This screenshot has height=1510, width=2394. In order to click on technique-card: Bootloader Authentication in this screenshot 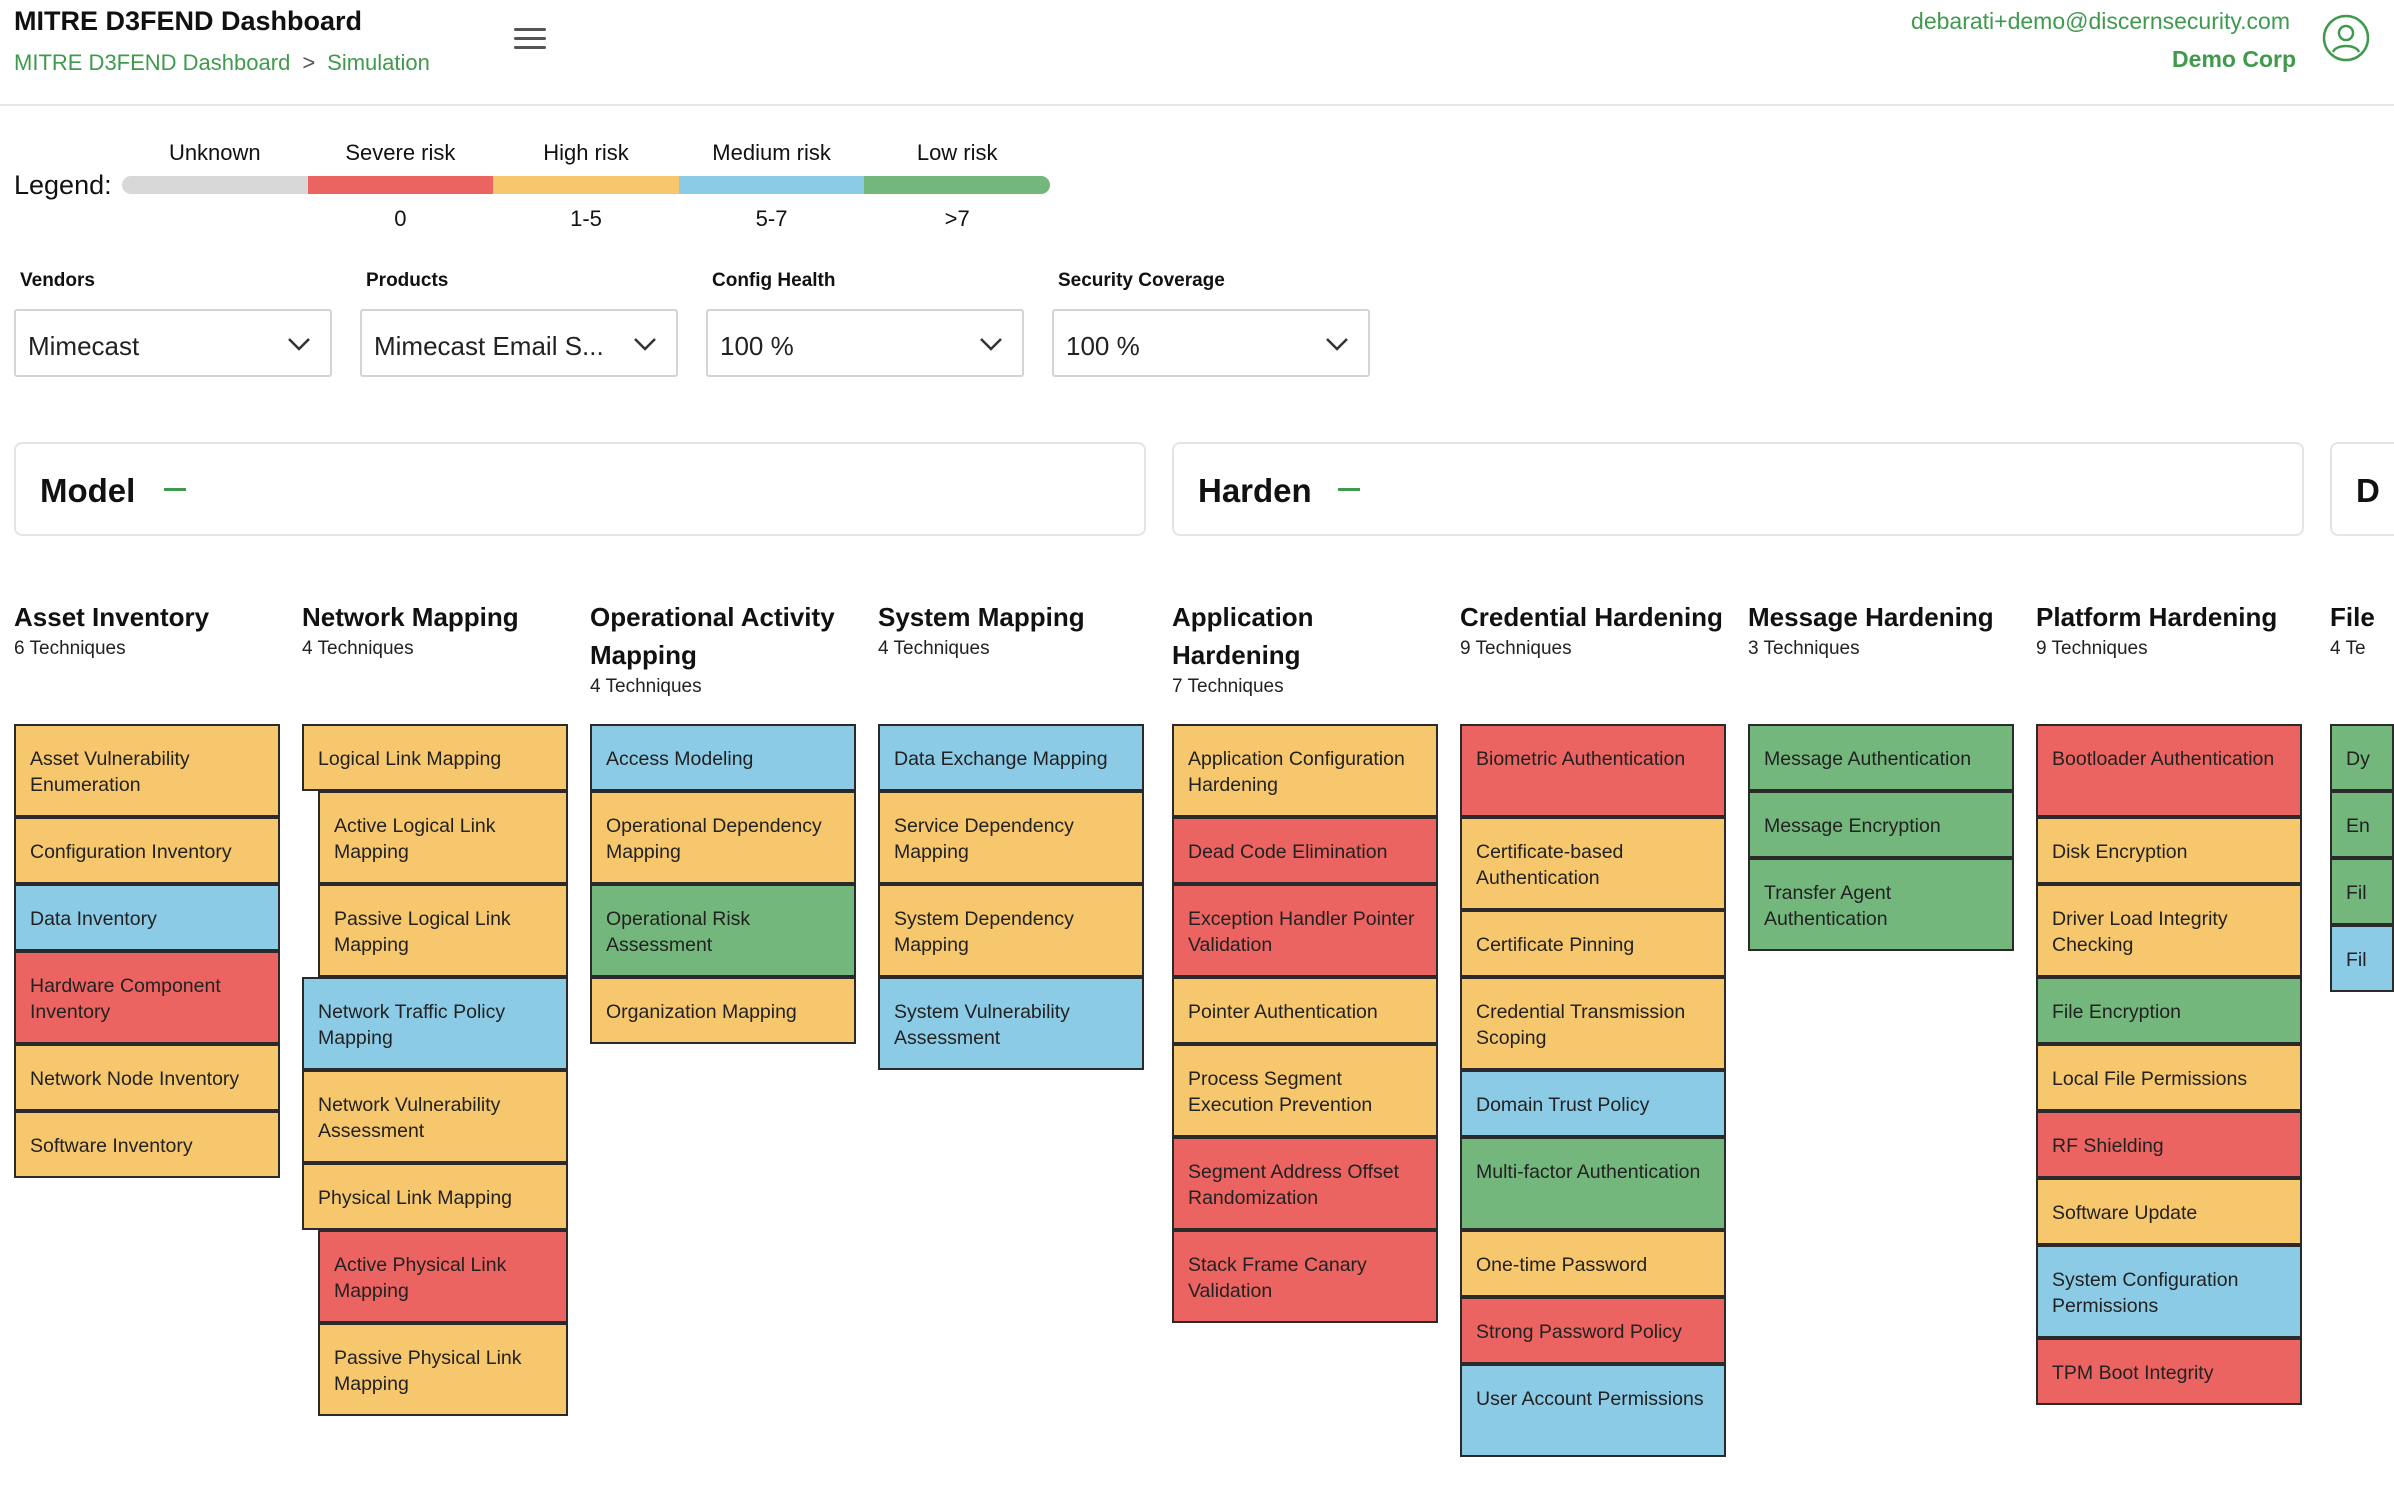, I will do `click(2169, 770)`.